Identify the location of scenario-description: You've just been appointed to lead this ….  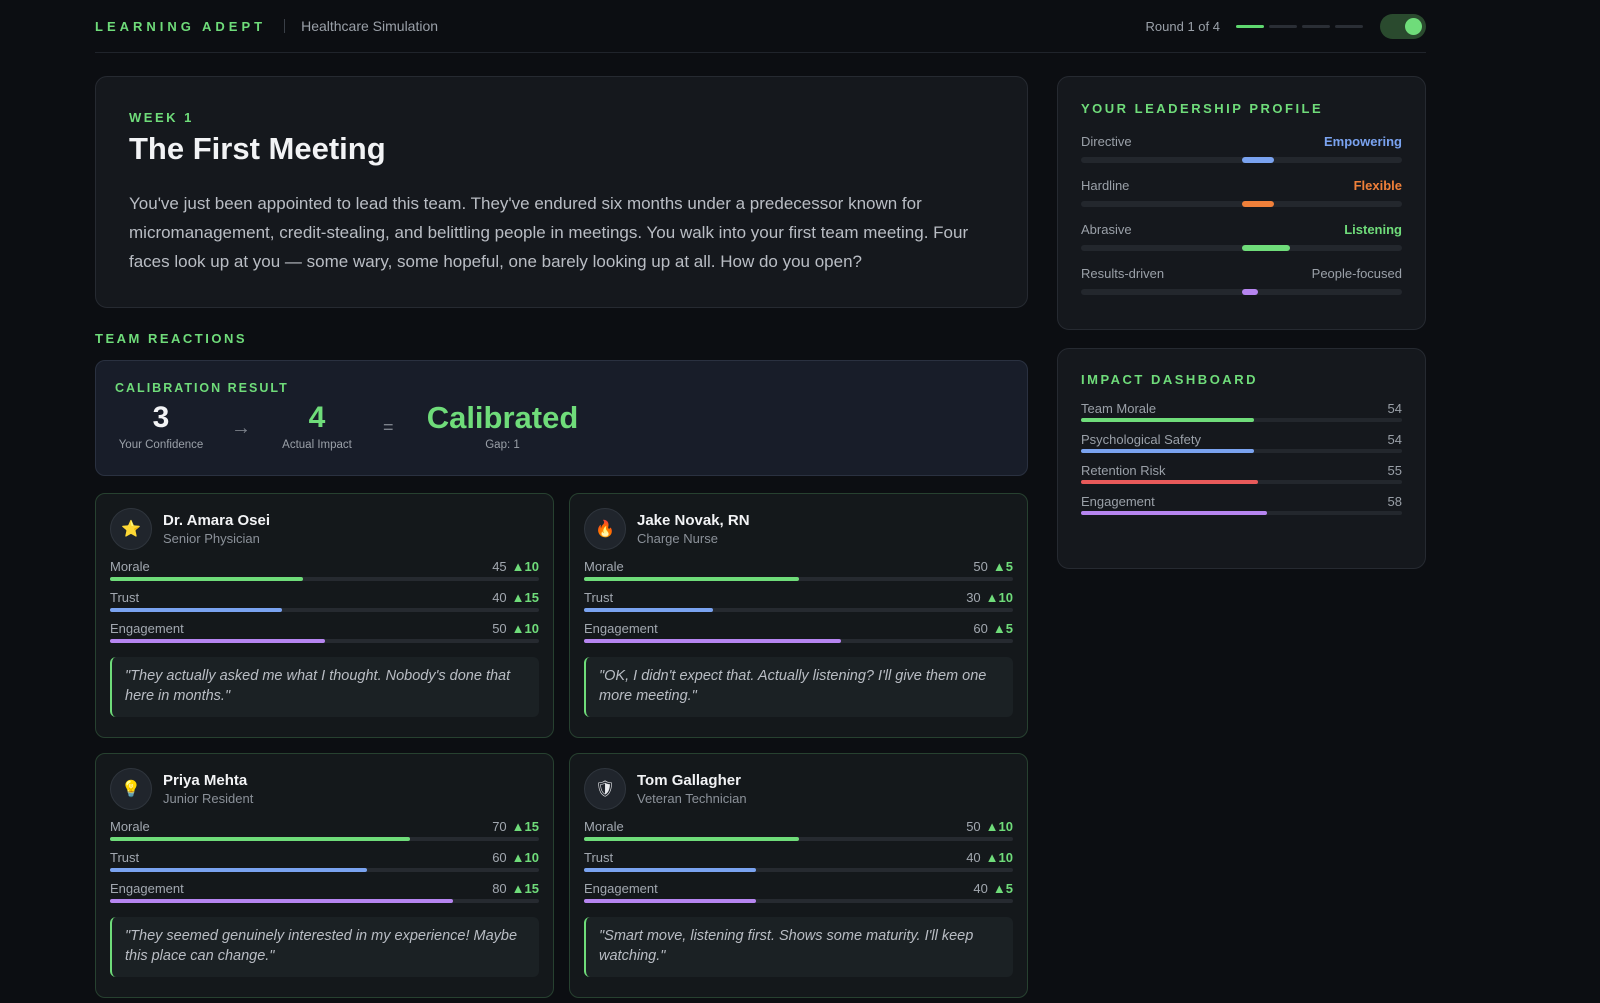
(549, 232).